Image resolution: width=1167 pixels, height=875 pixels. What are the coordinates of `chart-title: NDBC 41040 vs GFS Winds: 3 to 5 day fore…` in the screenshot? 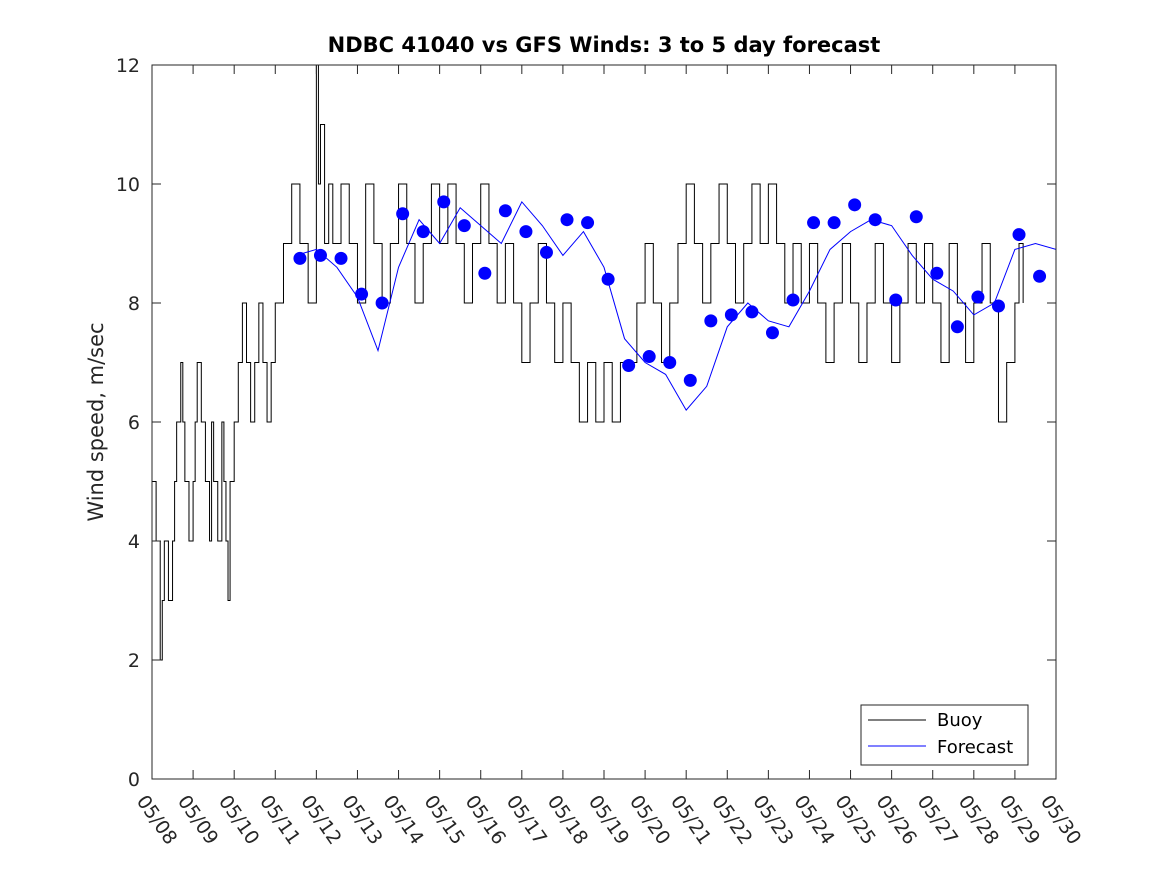 It's located at (604, 45).